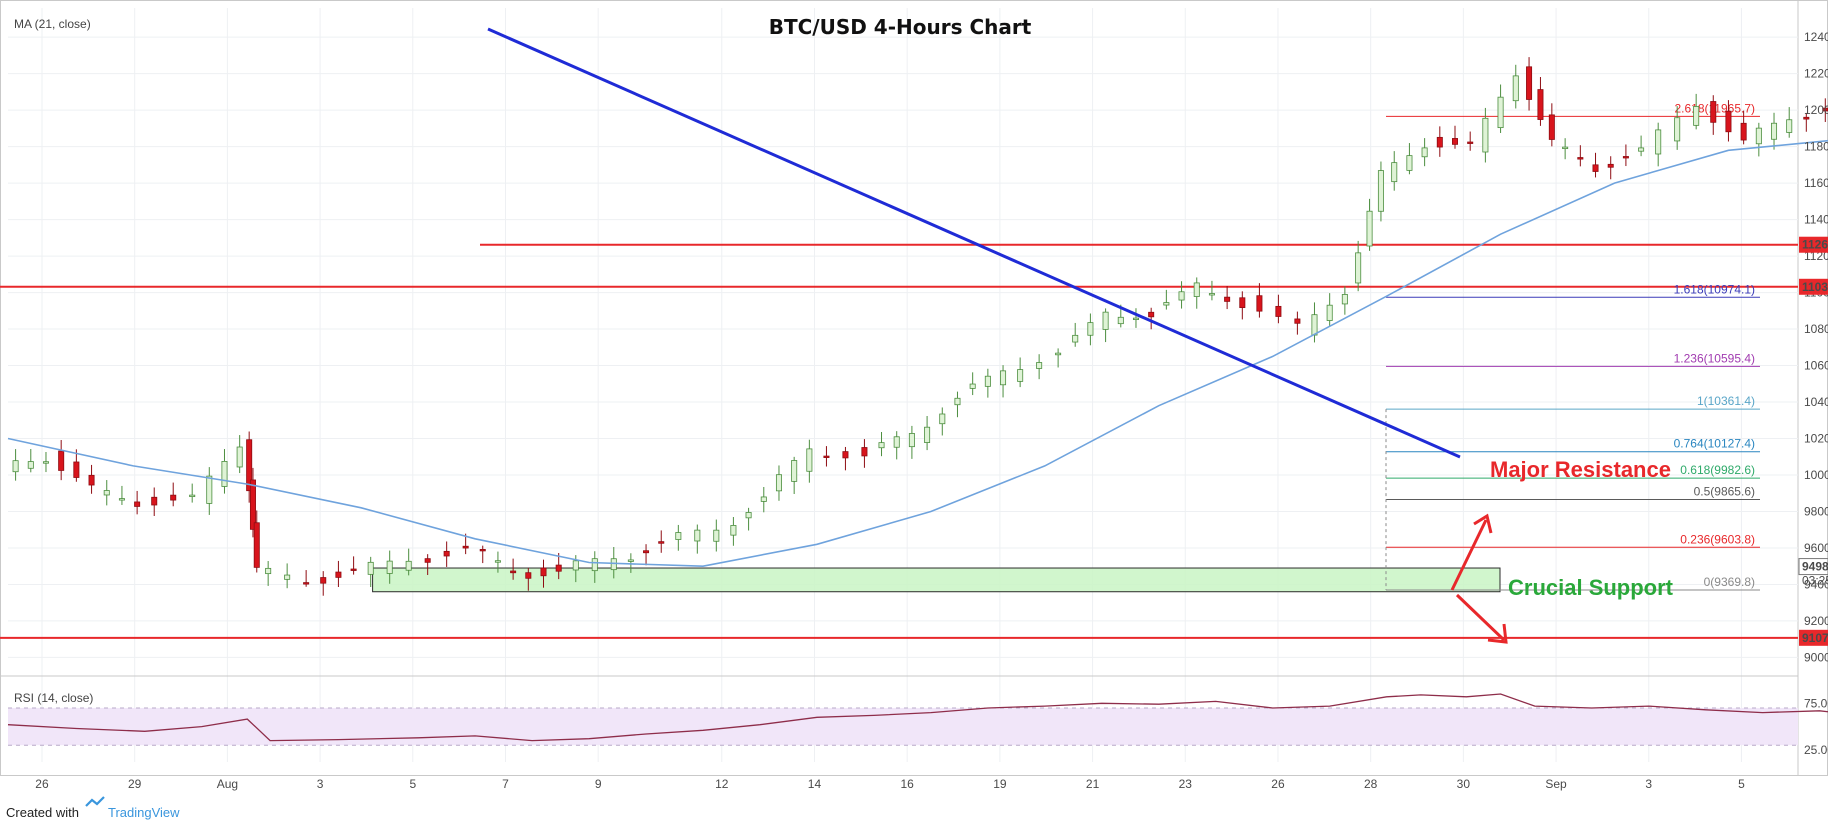  What do you see at coordinates (917, 724) in the screenshot?
I see `rsi-line` at bounding box center [917, 724].